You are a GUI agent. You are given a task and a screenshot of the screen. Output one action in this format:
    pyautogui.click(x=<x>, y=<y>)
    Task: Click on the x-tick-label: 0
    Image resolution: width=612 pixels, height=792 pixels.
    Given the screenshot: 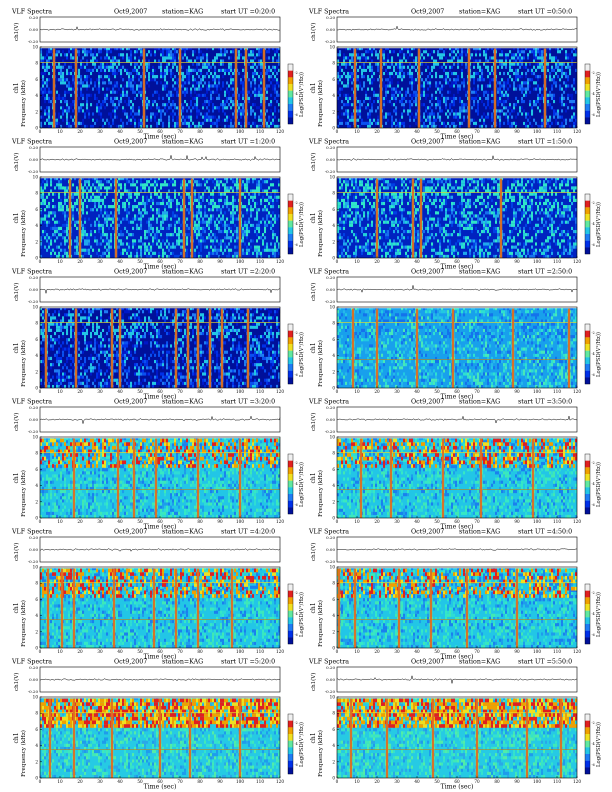 What is the action you would take?
    pyautogui.click(x=337, y=131)
    